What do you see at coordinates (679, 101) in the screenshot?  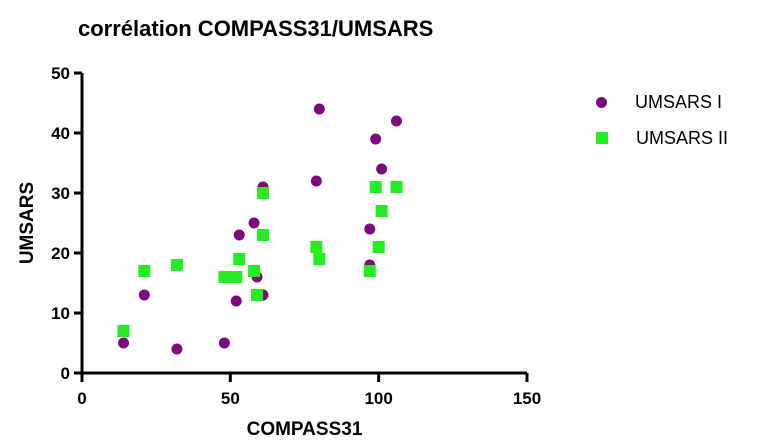 I see `legend-label: UMSARS I` at bounding box center [679, 101].